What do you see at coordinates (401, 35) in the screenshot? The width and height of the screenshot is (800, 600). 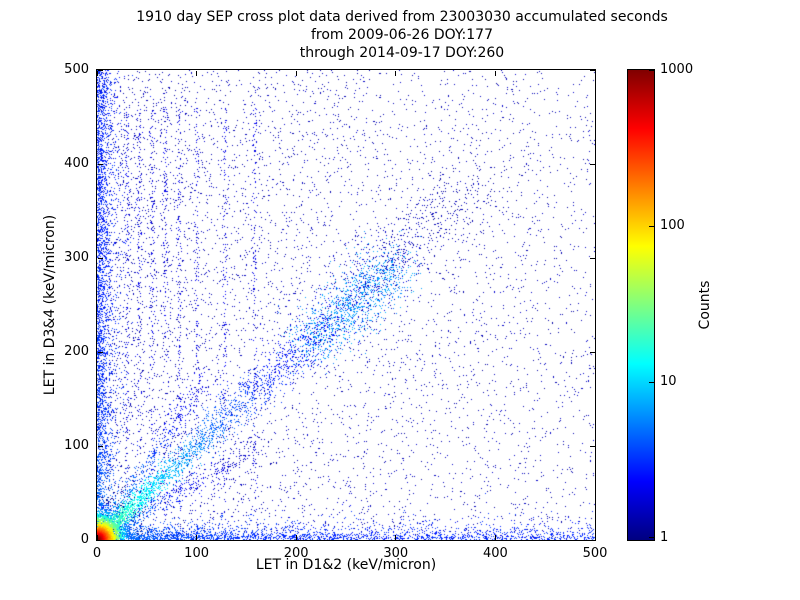 I see `figure-title-line-2: from 2009-06-26 DOY:177` at bounding box center [401, 35].